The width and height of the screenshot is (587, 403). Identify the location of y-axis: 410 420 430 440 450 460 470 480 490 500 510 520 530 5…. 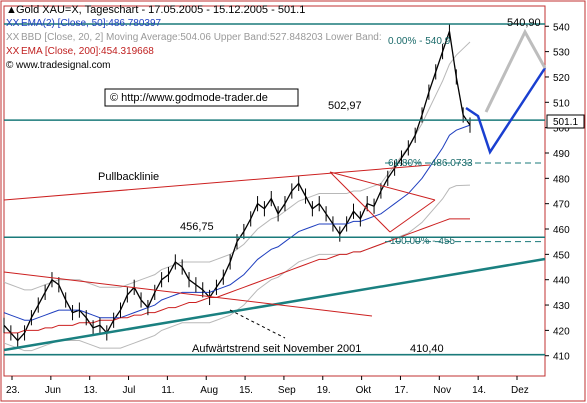
(557, 192).